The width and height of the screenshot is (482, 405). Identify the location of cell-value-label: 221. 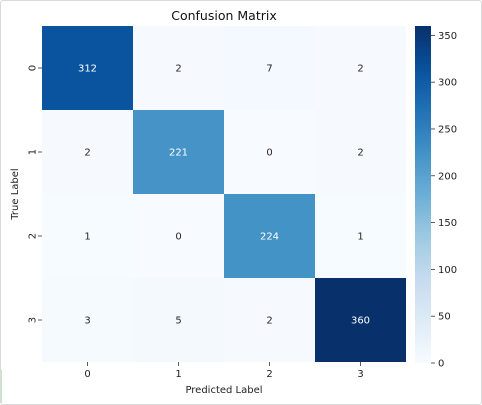
(178, 153).